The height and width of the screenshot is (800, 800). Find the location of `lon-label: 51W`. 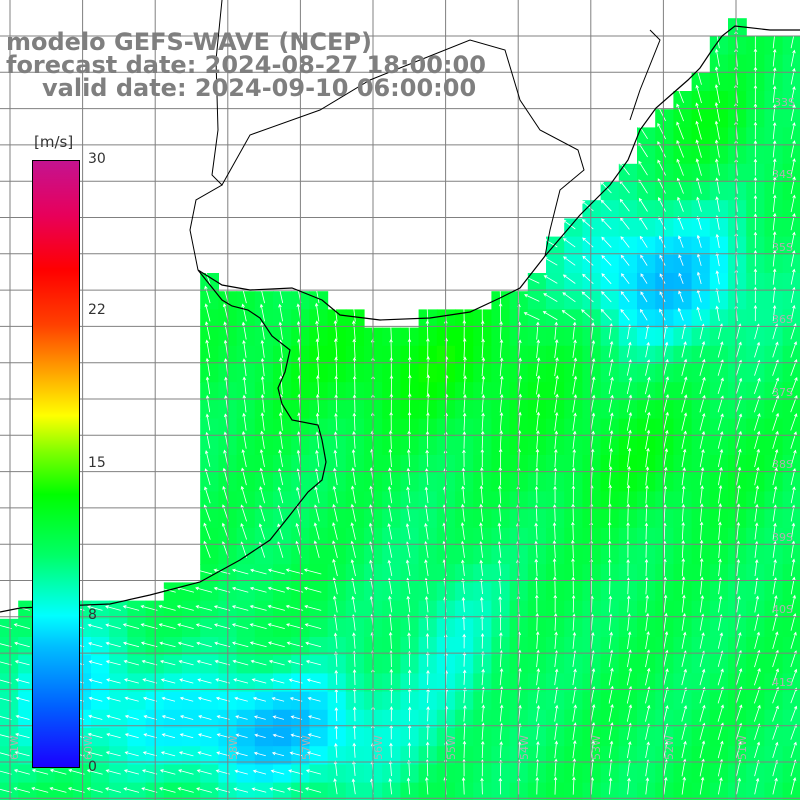

lon-label: 51W is located at coordinates (742, 747).